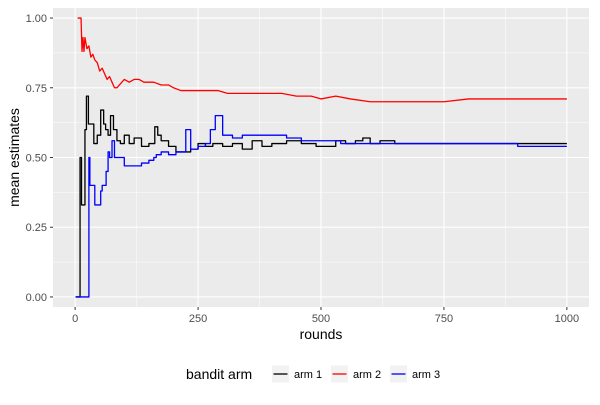  I want to click on x-axis: 0 250 500 750 1000, so click(325, 316).